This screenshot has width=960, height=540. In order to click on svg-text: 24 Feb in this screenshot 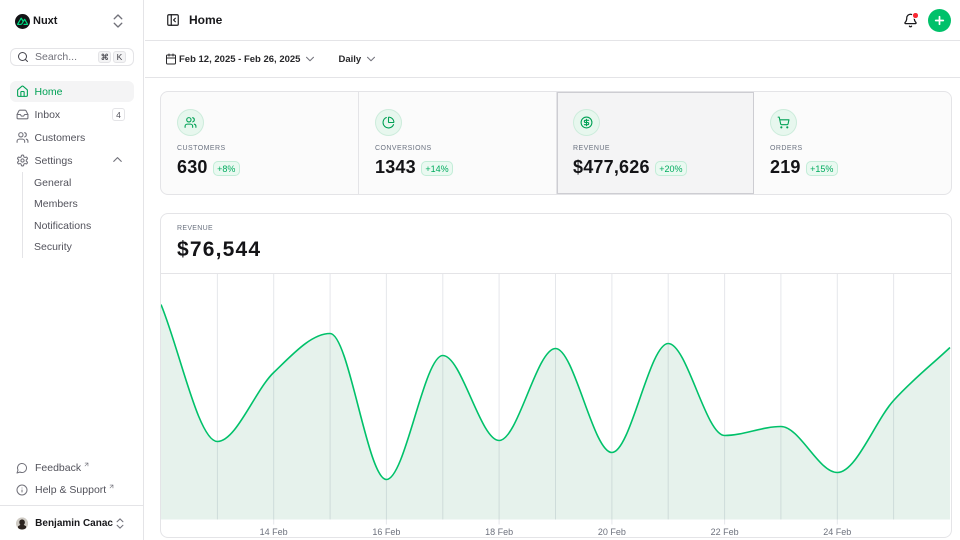, I will do `click(837, 532)`.